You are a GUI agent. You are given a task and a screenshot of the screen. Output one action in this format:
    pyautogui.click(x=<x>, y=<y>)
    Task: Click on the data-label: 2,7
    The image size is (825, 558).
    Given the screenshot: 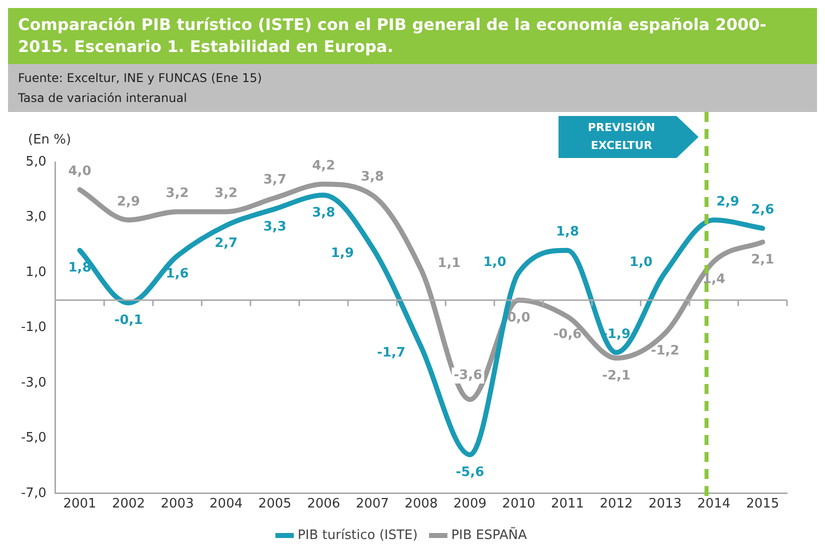 What is the action you would take?
    pyautogui.click(x=226, y=243)
    